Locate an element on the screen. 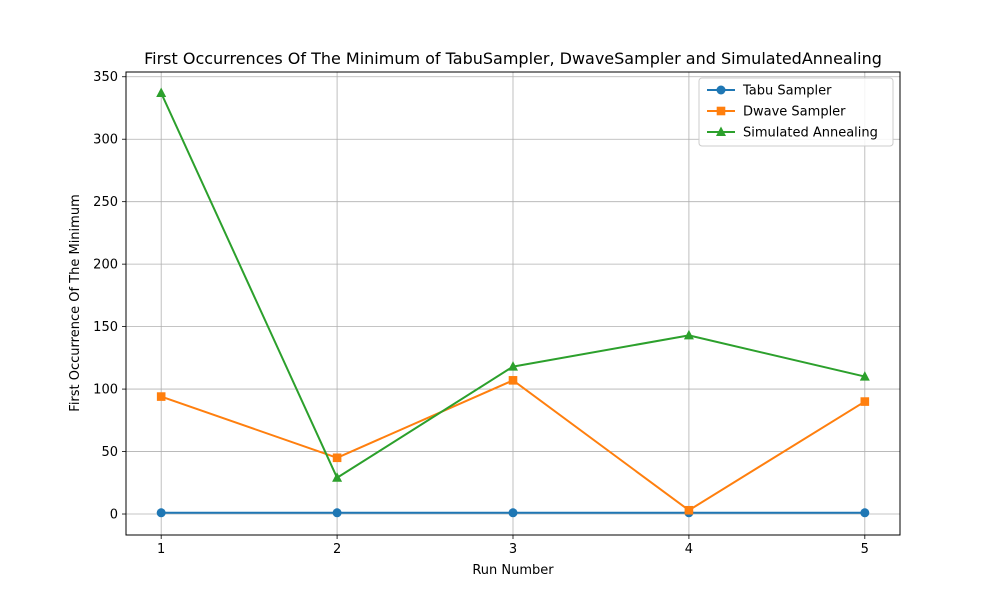  y-tick-label: 250 is located at coordinates (105, 202).